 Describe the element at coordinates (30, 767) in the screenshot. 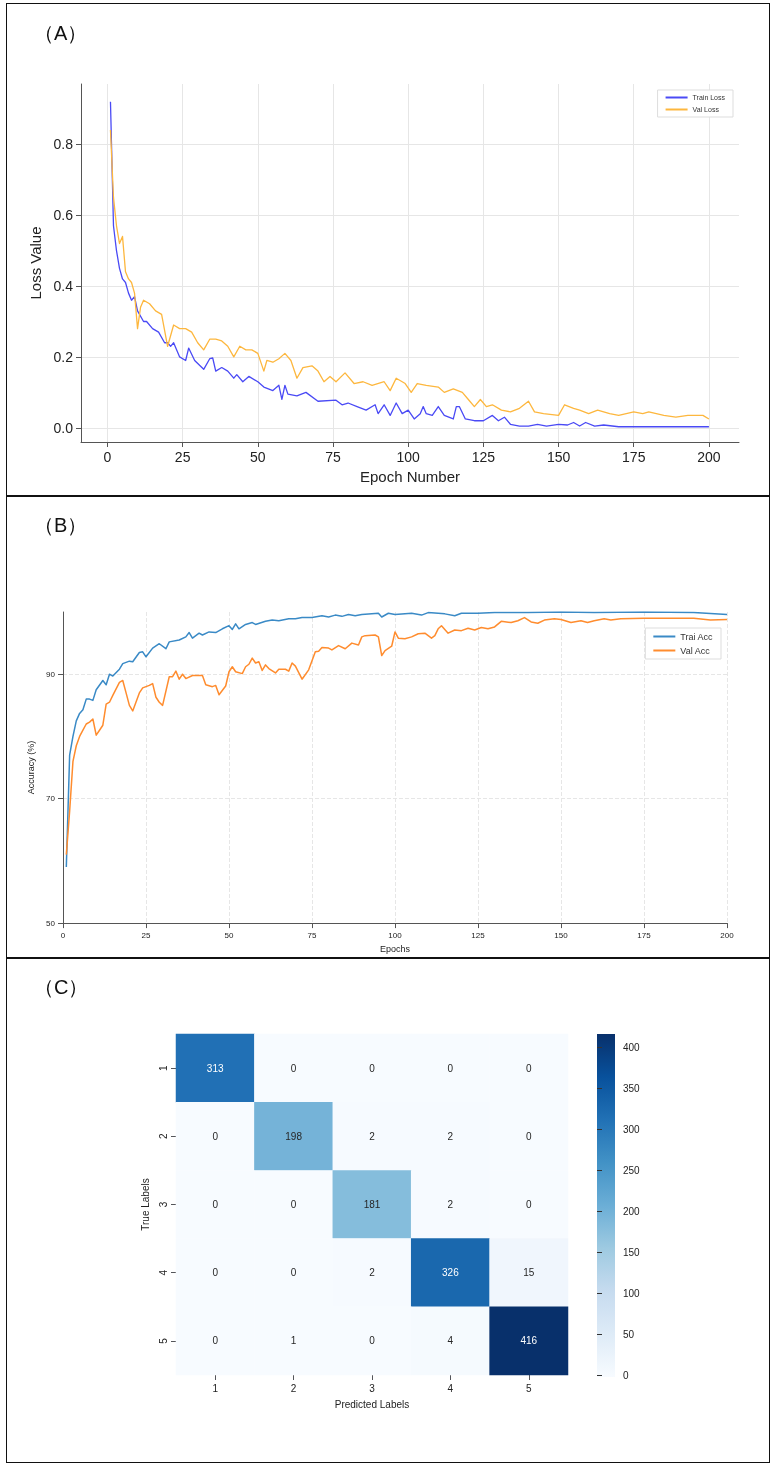

I see `y-axis-title: Accuracy (%)` at that location.